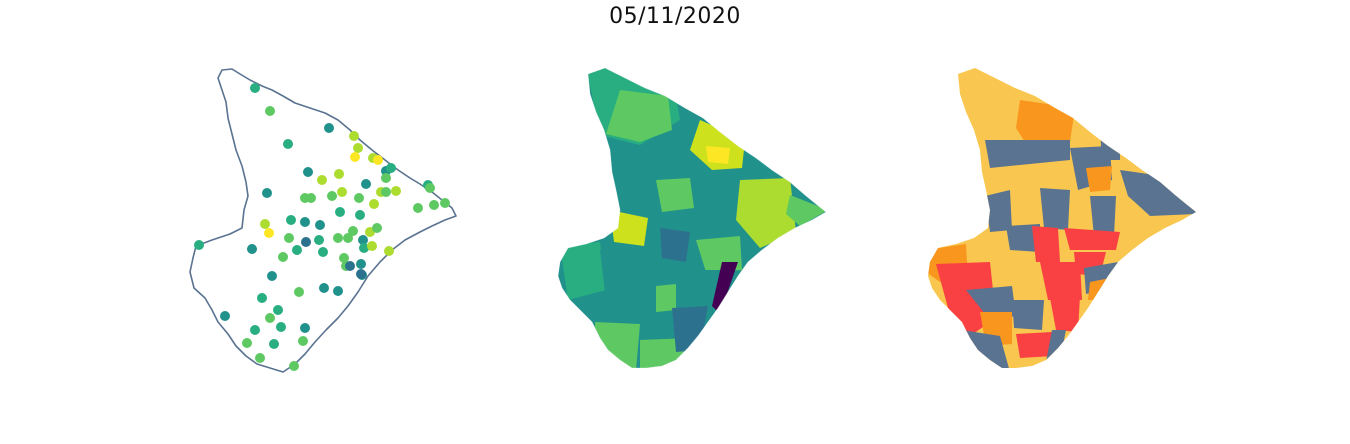 This screenshot has width=1350, height=444. What do you see at coordinates (766, 213) in the screenshot?
I see `region-east` at bounding box center [766, 213].